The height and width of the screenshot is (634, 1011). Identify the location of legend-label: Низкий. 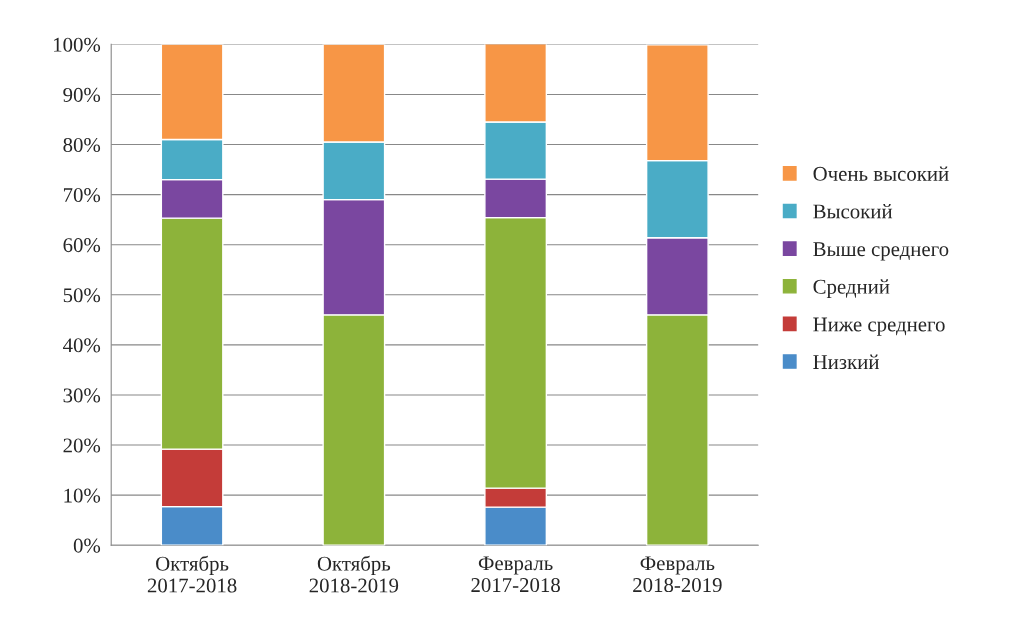
(846, 362).